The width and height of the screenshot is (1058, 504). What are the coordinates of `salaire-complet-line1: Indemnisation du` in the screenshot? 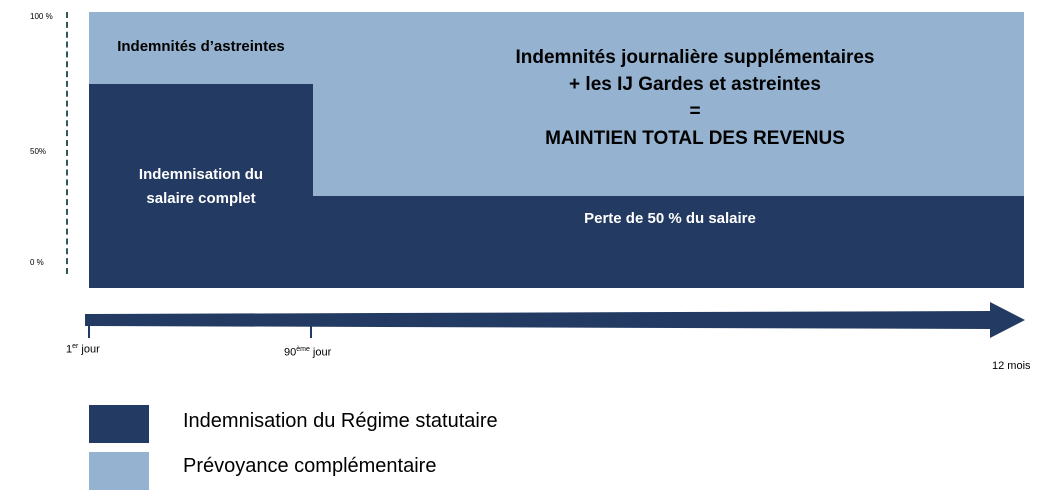 It's located at (201, 174).